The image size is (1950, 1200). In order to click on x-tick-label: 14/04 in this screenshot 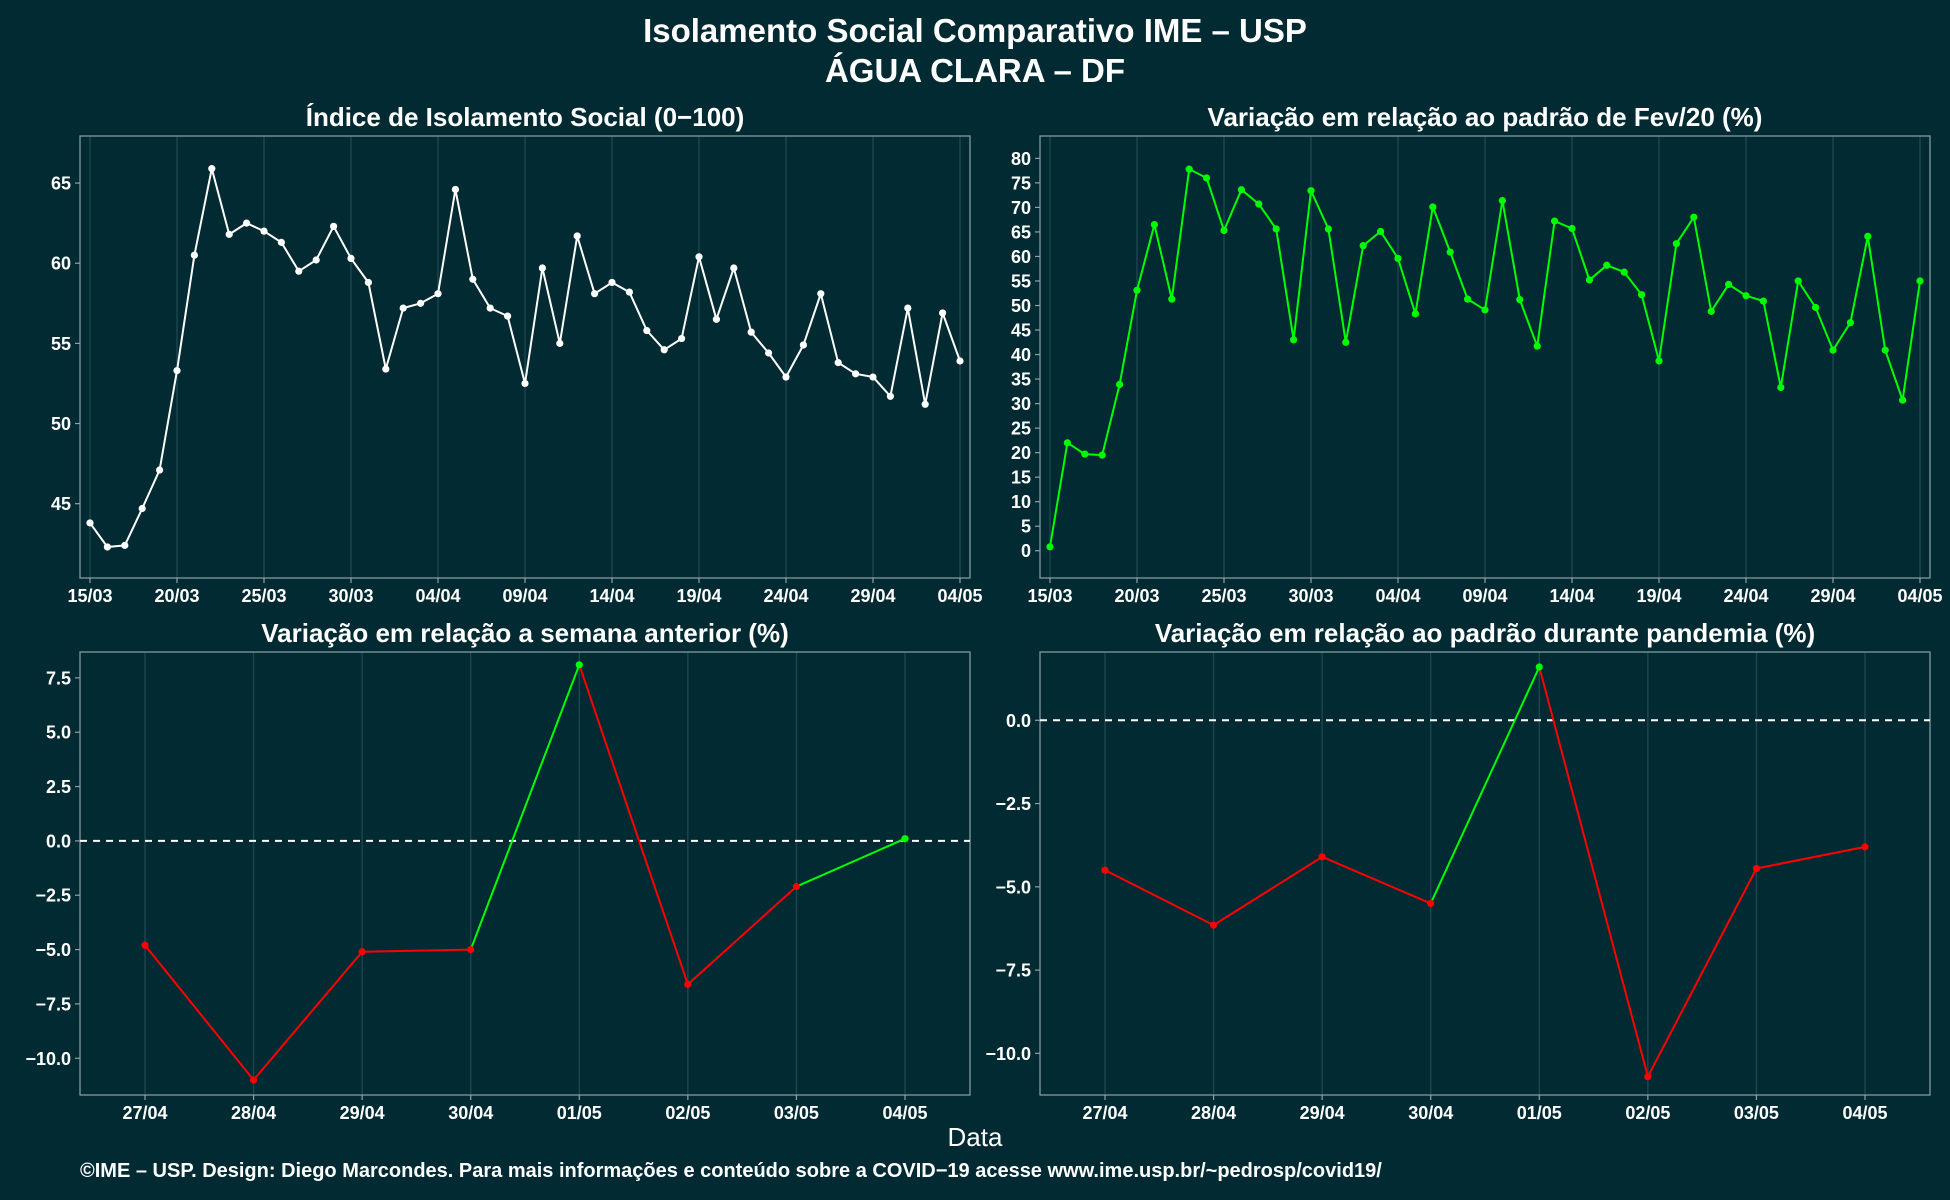, I will do `click(1571, 596)`.